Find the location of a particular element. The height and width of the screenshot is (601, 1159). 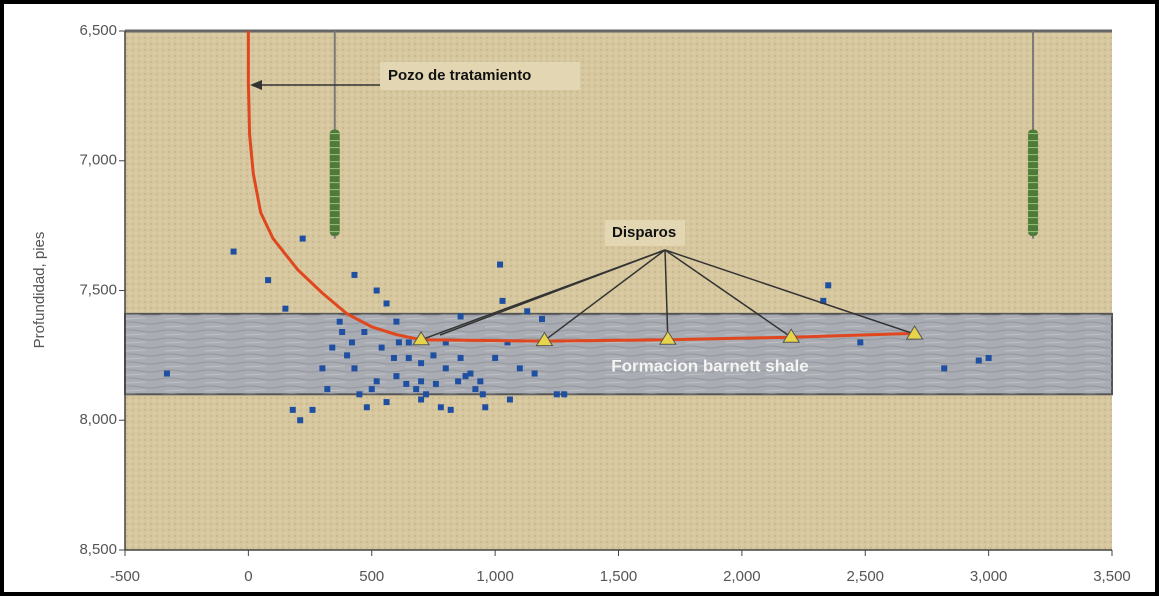

y-tick-label: 7,500 is located at coordinates (98, 289).